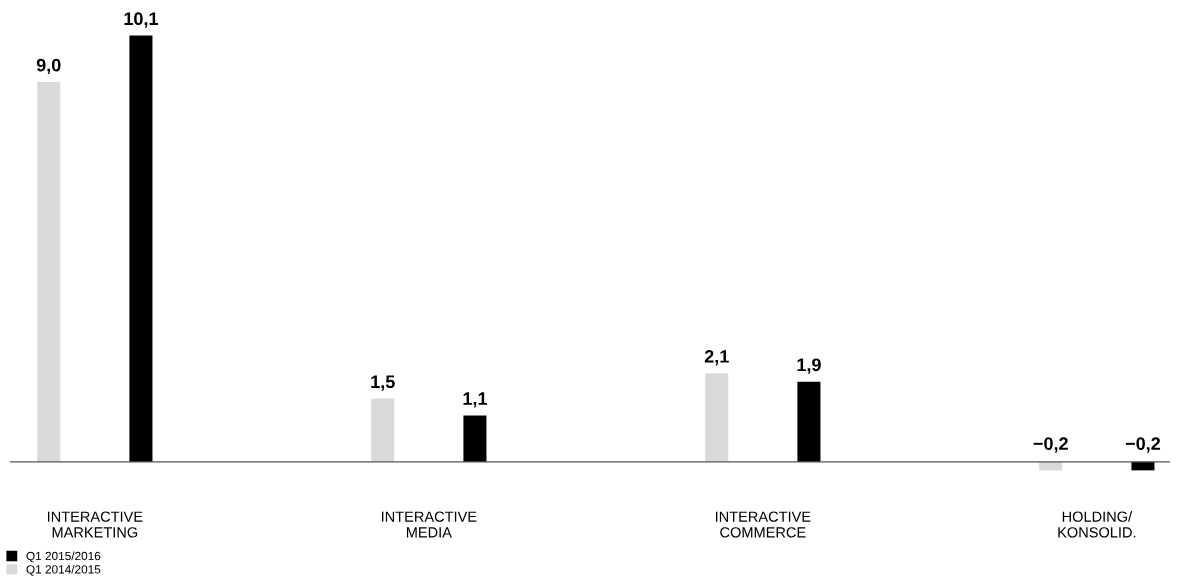  What do you see at coordinates (763, 524) in the screenshot?
I see `x-tick-label: INTERACTIVE COMMERCE` at bounding box center [763, 524].